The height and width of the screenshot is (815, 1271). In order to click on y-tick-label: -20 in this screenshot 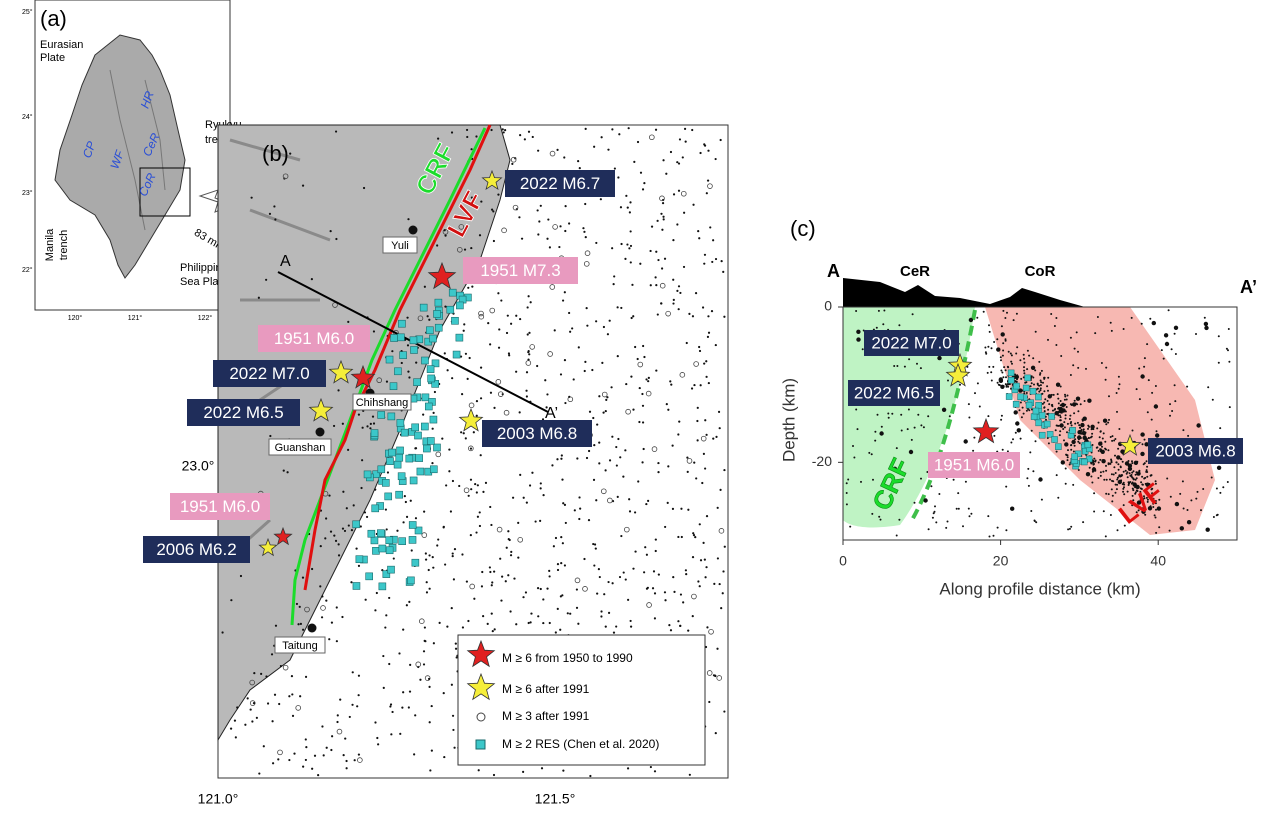, I will do `click(822, 461)`.